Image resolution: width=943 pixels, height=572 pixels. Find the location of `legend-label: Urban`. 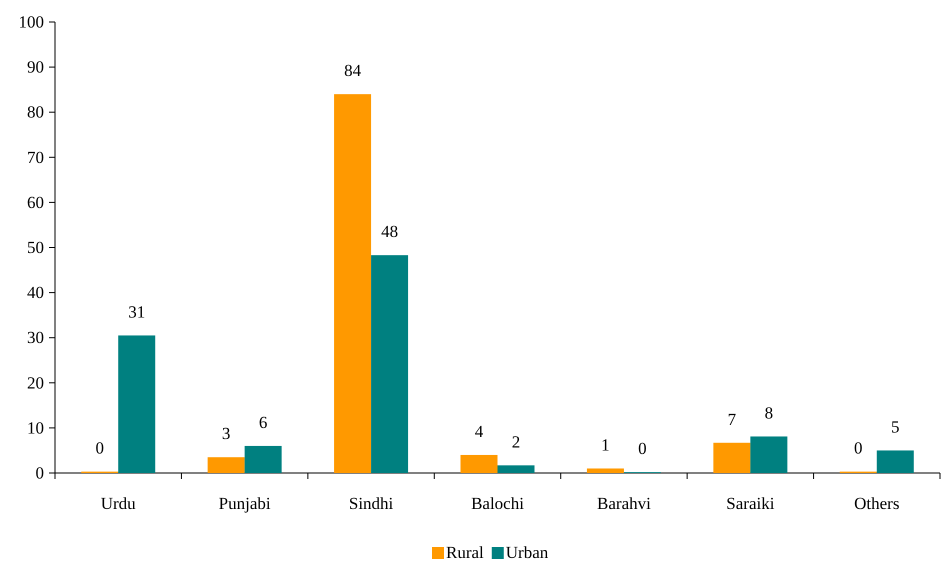

legend-label: Urban is located at coordinates (527, 552).